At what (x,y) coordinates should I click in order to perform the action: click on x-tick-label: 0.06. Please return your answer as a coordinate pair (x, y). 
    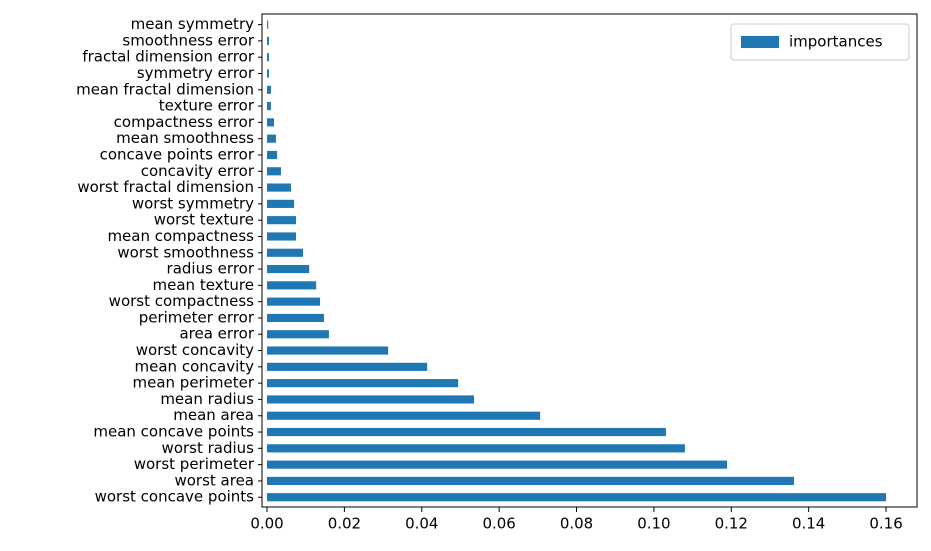
    Looking at the image, I should click on (498, 524).